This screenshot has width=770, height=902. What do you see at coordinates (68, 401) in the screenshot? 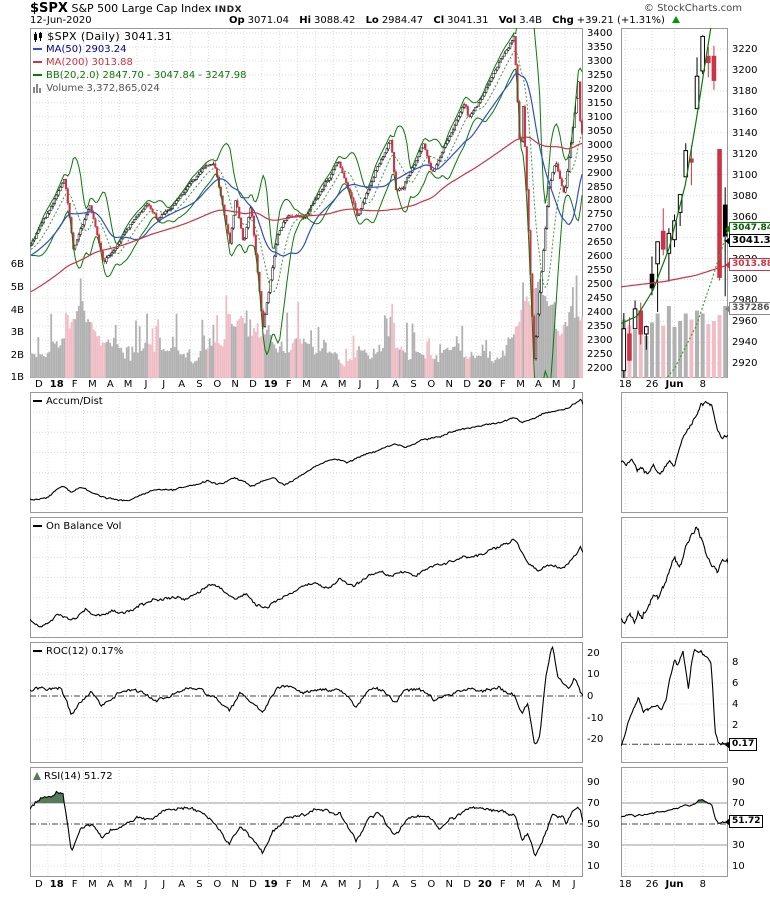
I see `accum-dist-label: Accum/Dist` at bounding box center [68, 401].